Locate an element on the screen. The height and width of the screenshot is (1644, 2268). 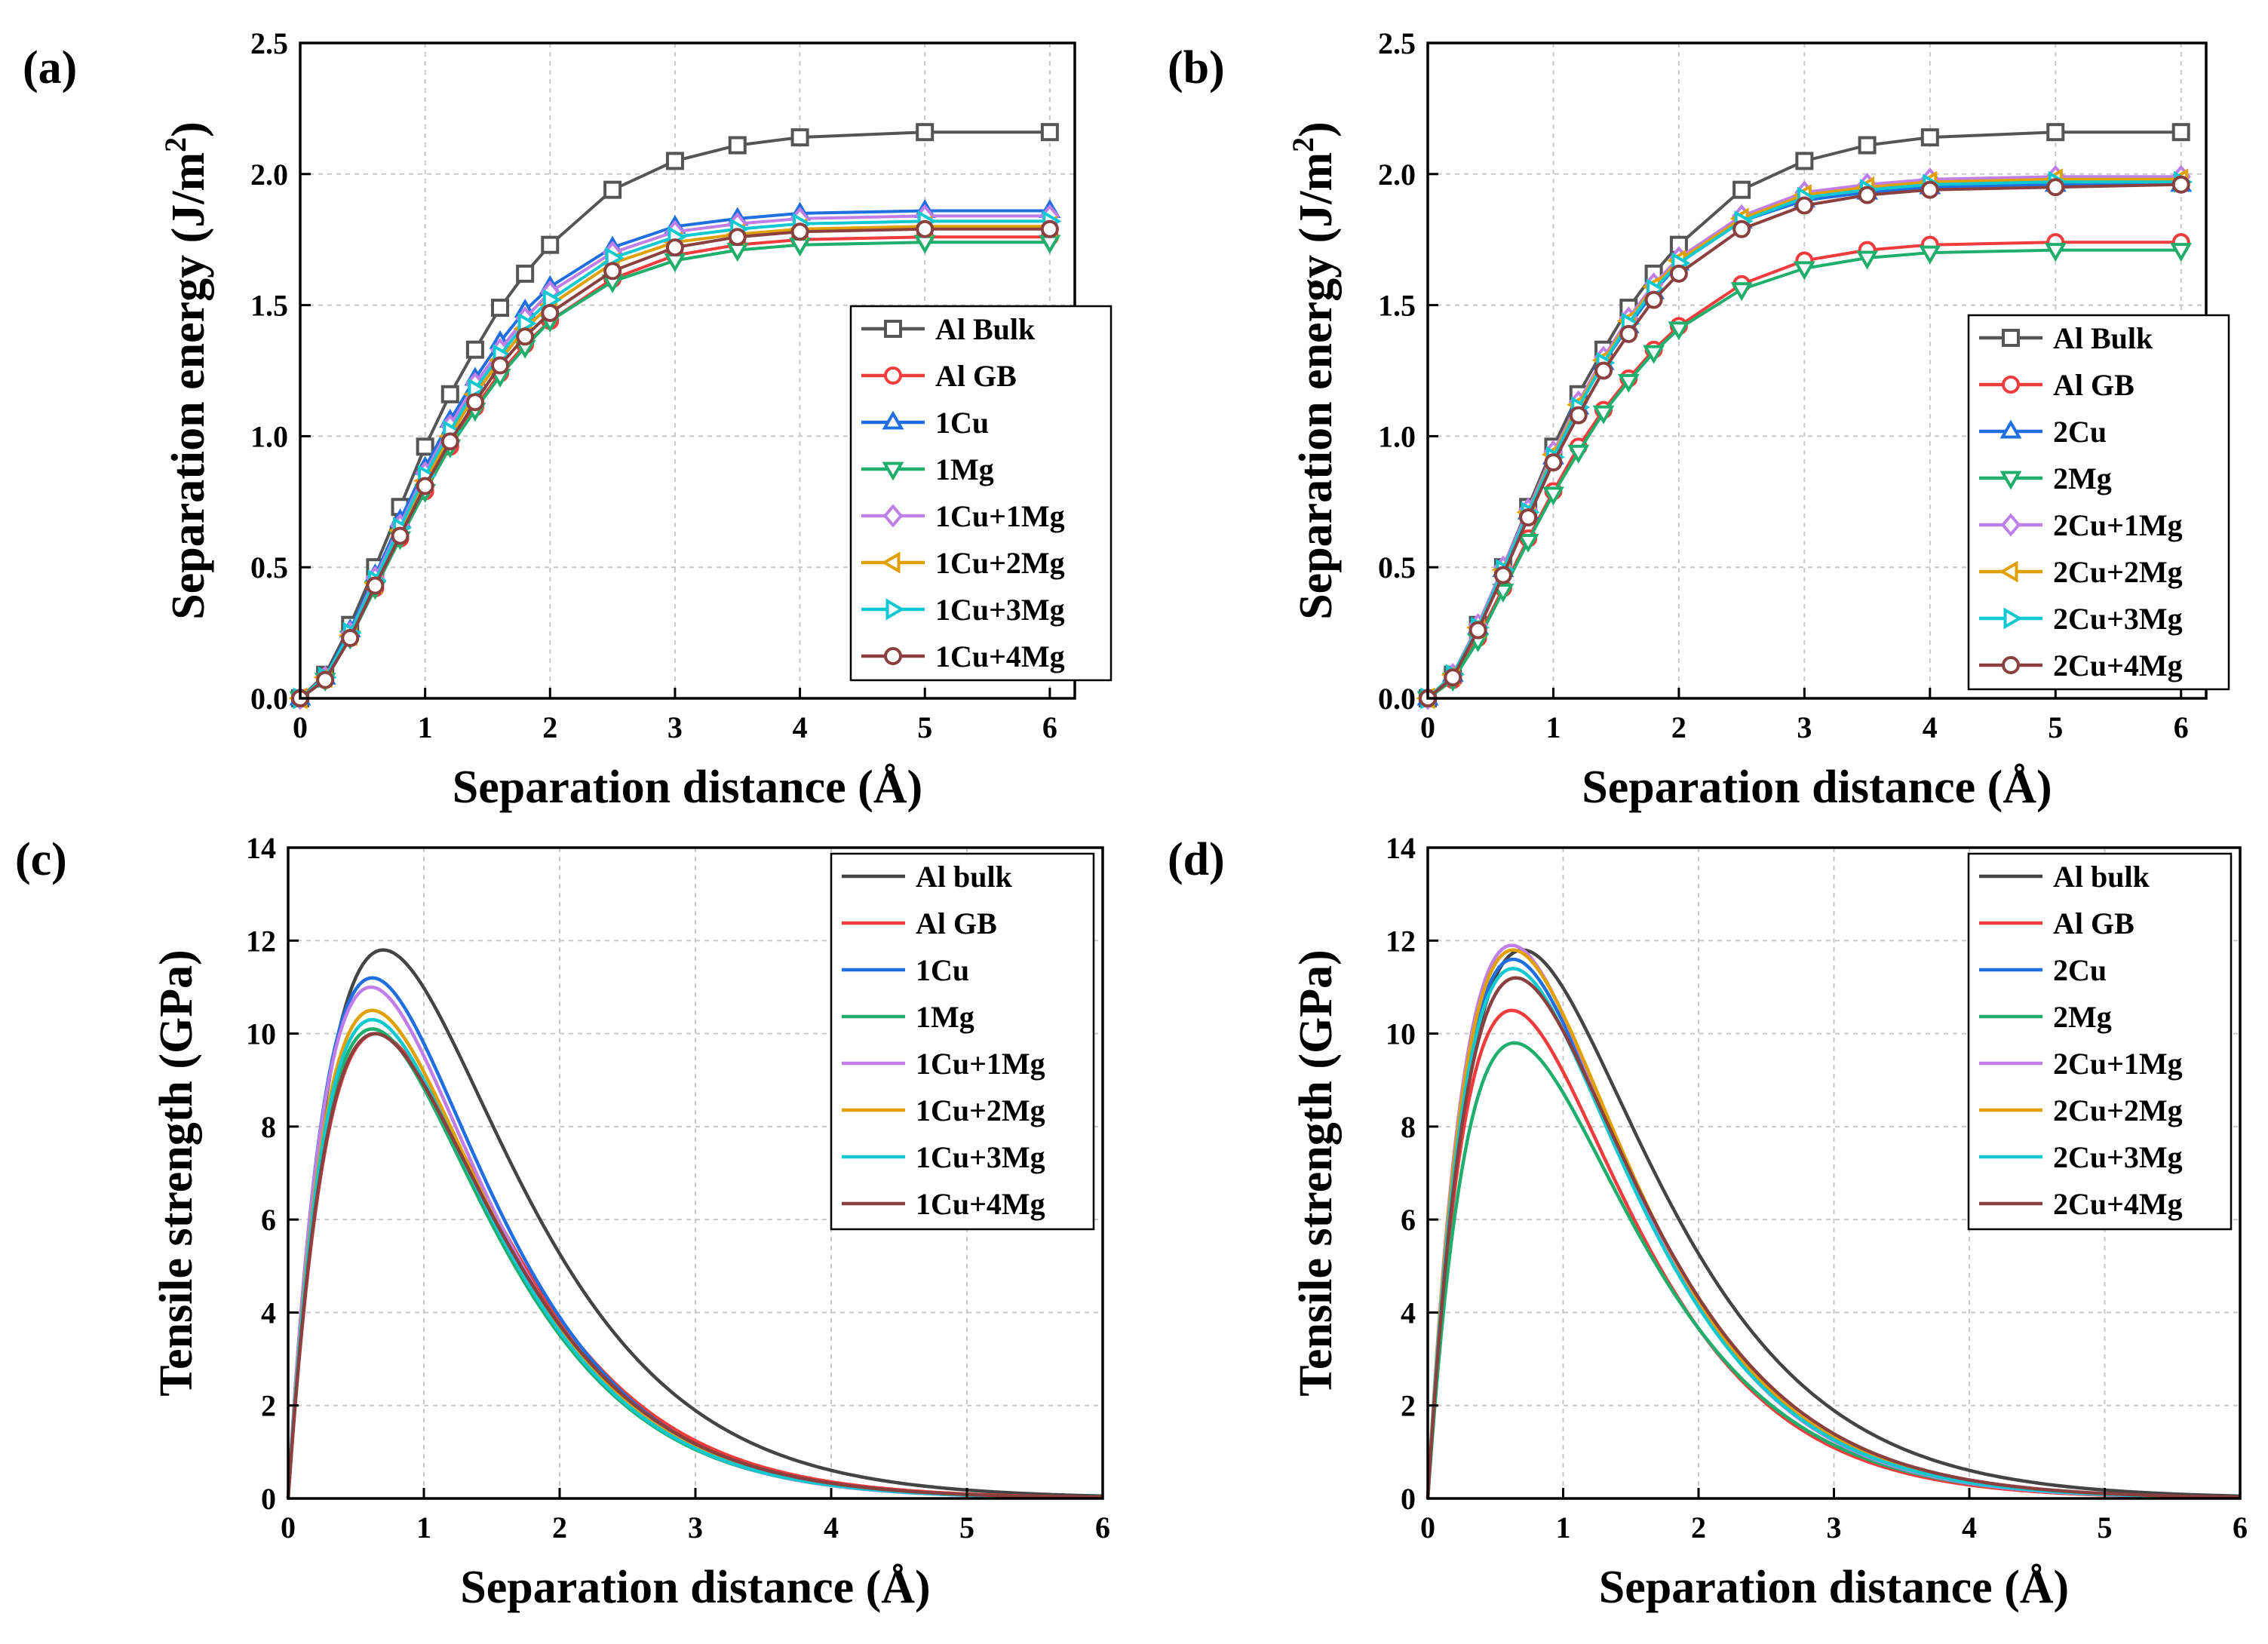
legend-item-al-bulk: Al bulk is located at coordinates (2064, 877).